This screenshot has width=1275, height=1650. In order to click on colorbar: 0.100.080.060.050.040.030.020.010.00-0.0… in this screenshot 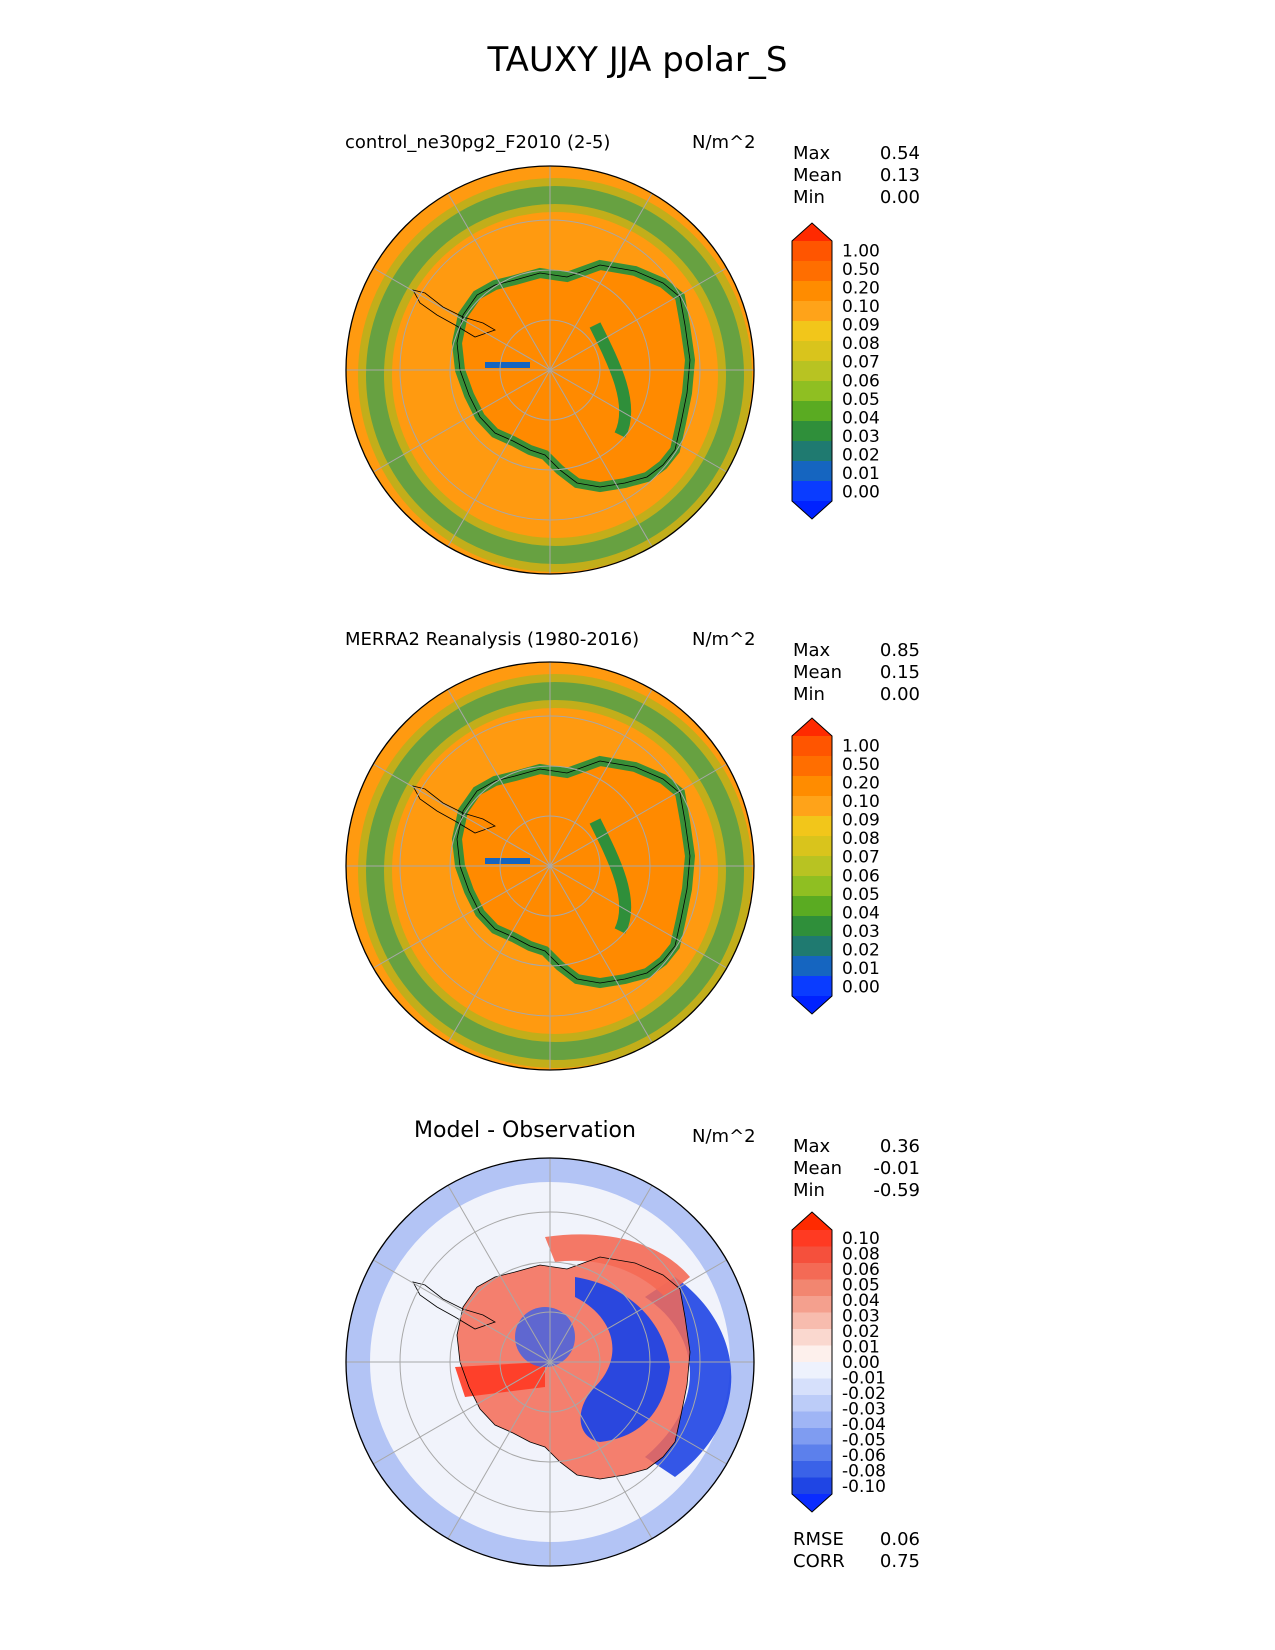, I will do `click(838, 1362)`.